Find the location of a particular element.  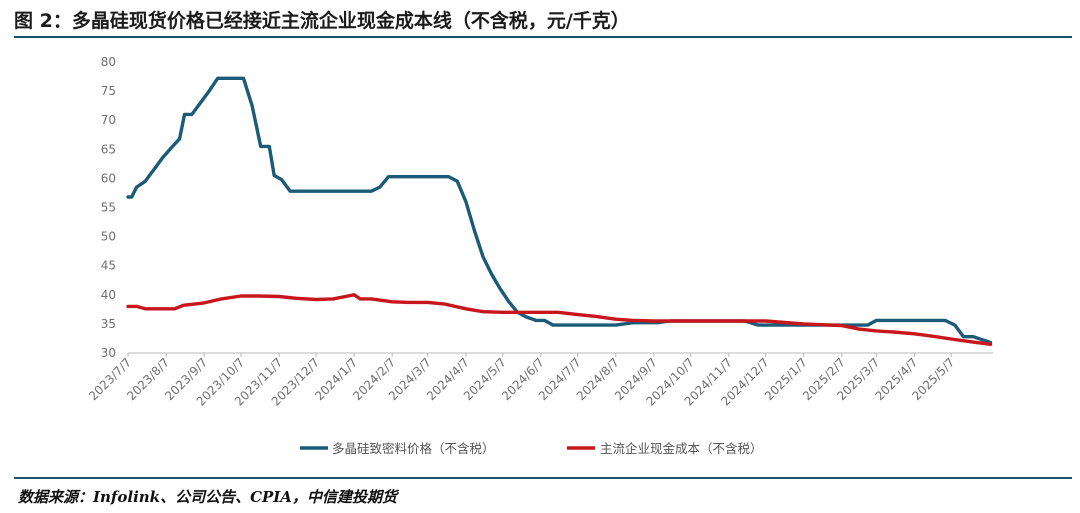

top-divider is located at coordinates (543, 37).